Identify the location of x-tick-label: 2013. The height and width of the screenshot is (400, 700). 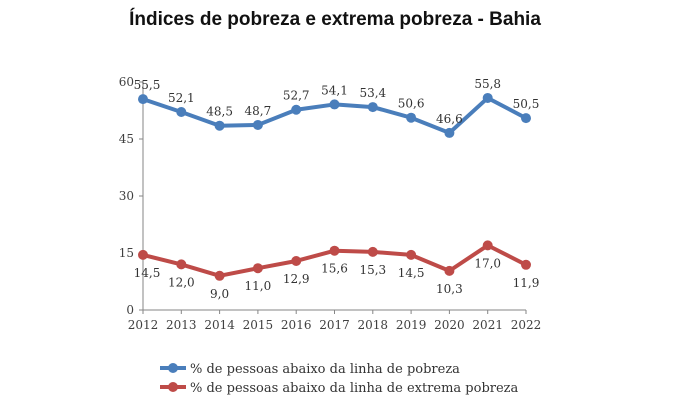
(181, 325).